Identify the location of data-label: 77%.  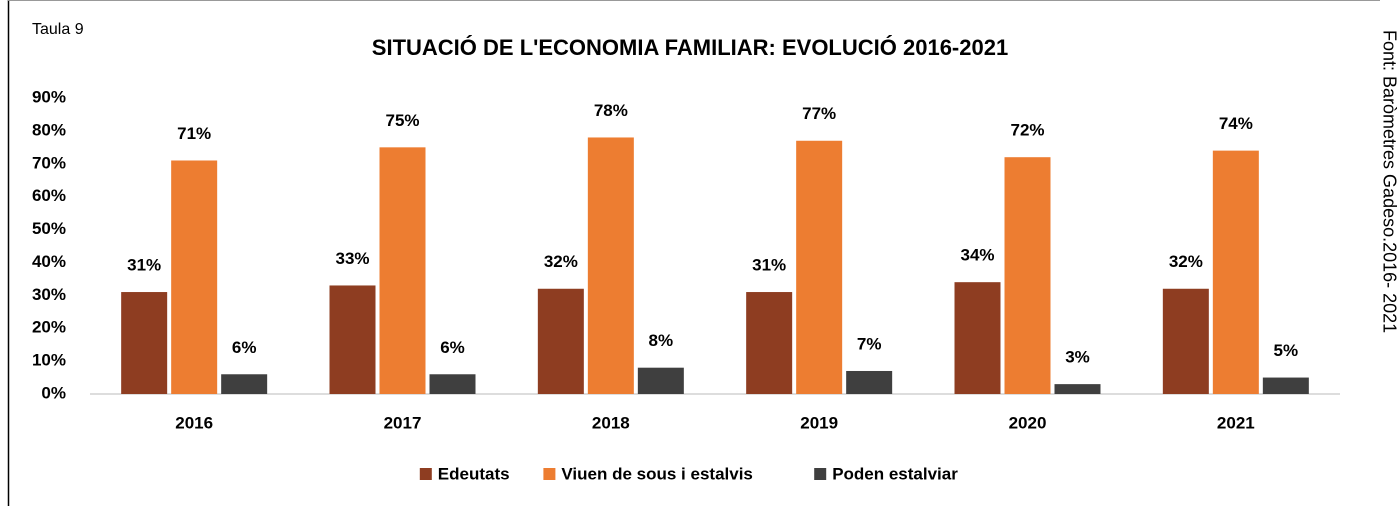
(819, 113).